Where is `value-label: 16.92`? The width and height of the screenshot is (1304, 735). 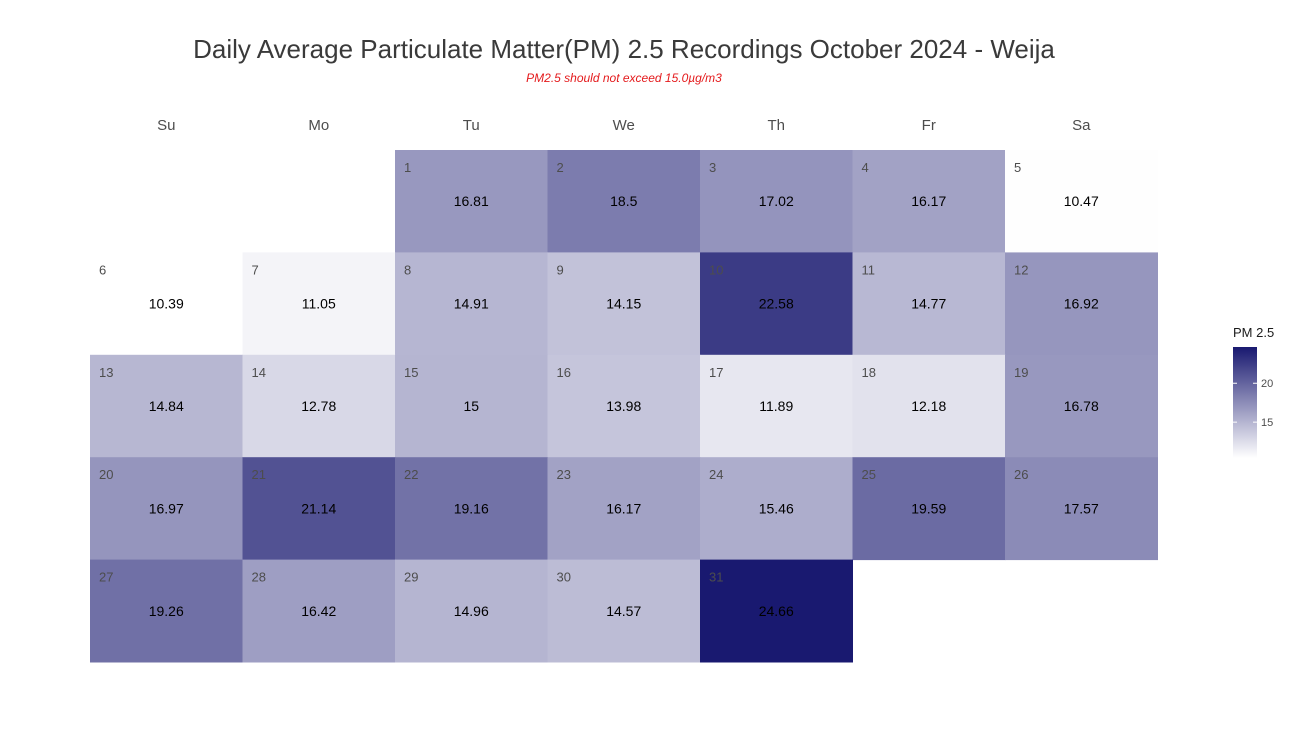 value-label: 16.92 is located at coordinates (1081, 304).